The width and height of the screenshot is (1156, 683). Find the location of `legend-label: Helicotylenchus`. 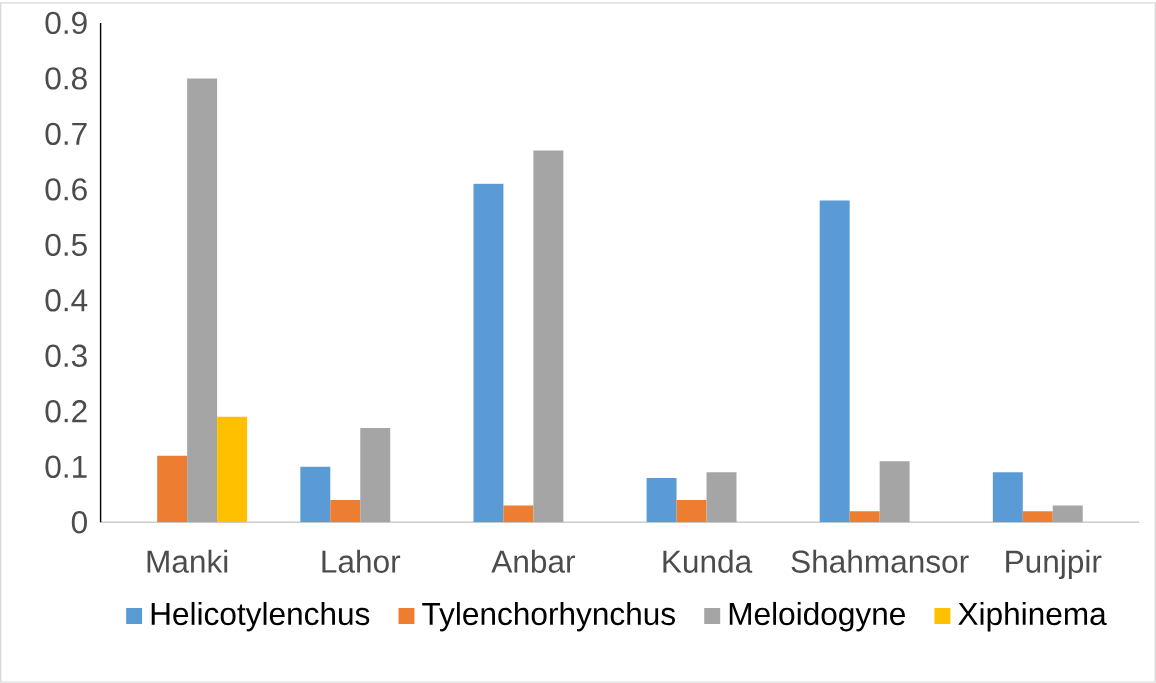

legend-label: Helicotylenchus is located at coordinates (260, 617).